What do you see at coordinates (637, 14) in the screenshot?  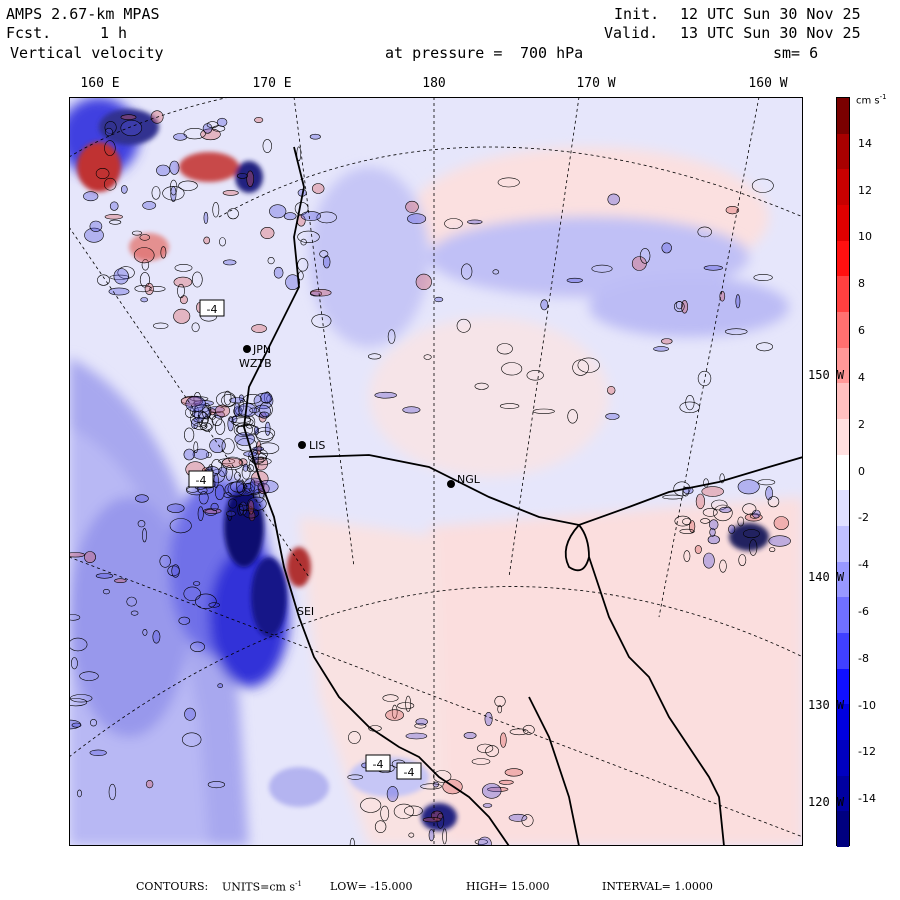 I see `init-label: Init.` at bounding box center [637, 14].